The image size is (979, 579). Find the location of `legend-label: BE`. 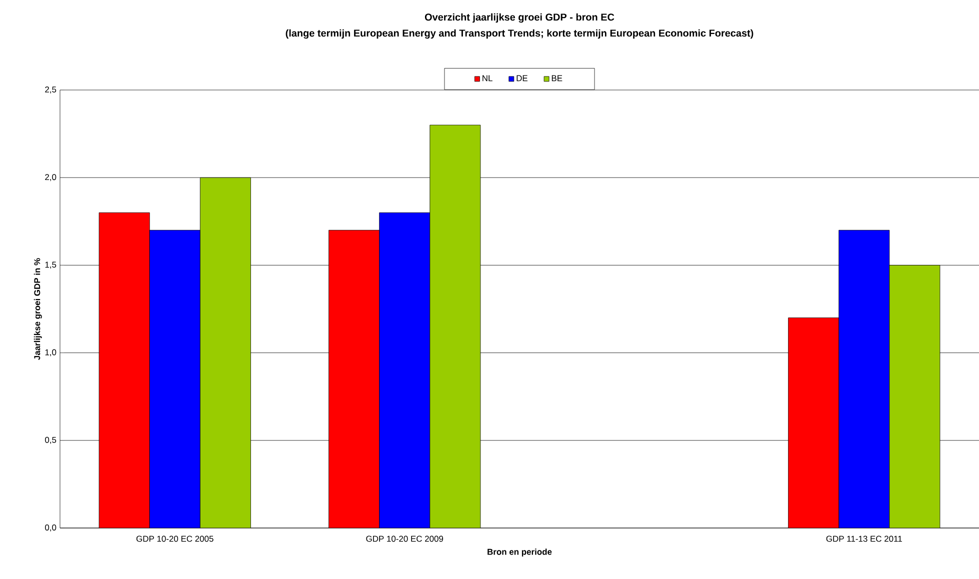

legend-label: BE is located at coordinates (557, 78).